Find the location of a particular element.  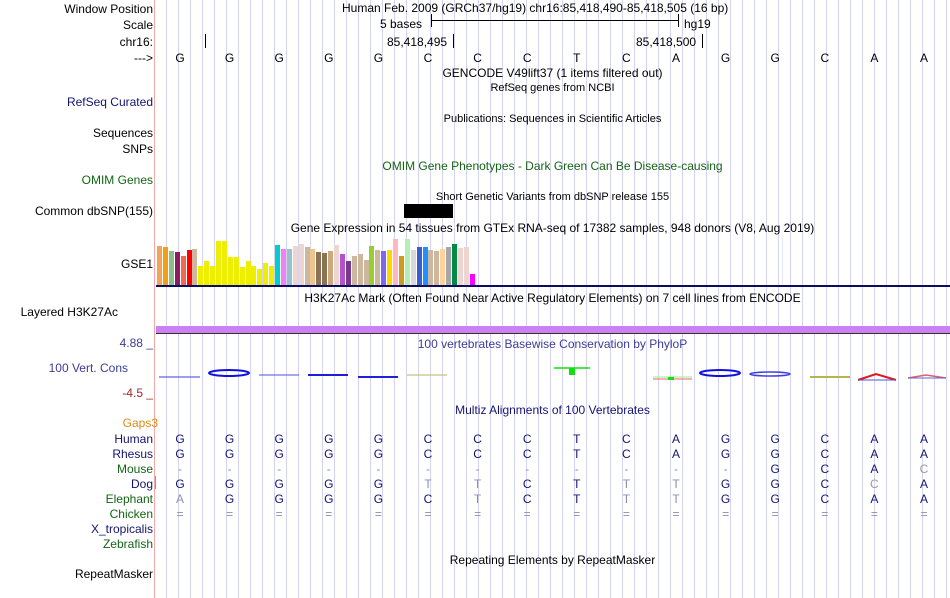

label-chrom: chr16: is located at coordinates (136, 42).